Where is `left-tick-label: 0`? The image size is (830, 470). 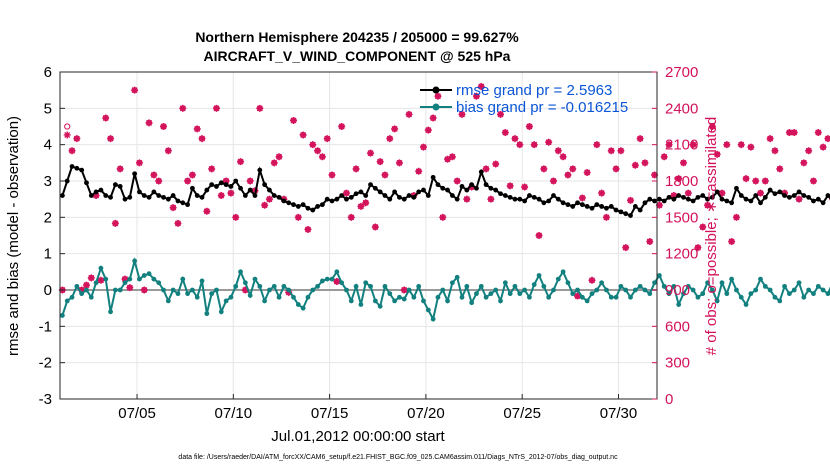
left-tick-label: 0 is located at coordinates (48, 290).